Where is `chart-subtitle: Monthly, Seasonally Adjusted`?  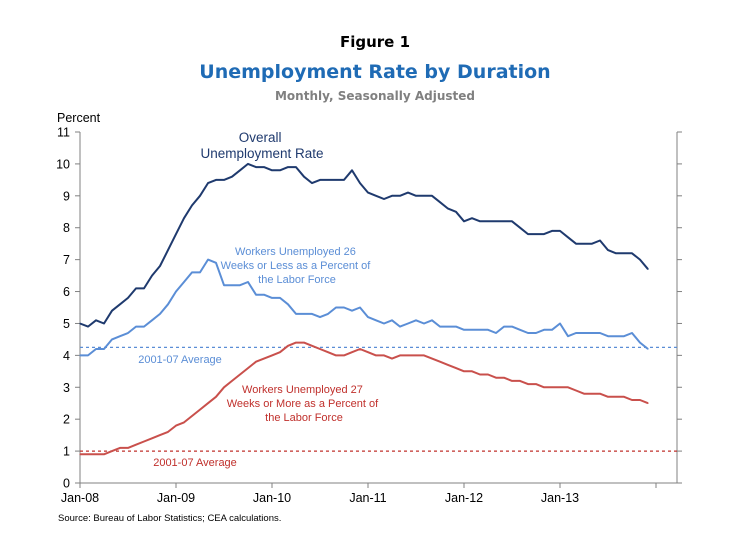 chart-subtitle: Monthly, Seasonally Adjusted is located at coordinates (375, 96).